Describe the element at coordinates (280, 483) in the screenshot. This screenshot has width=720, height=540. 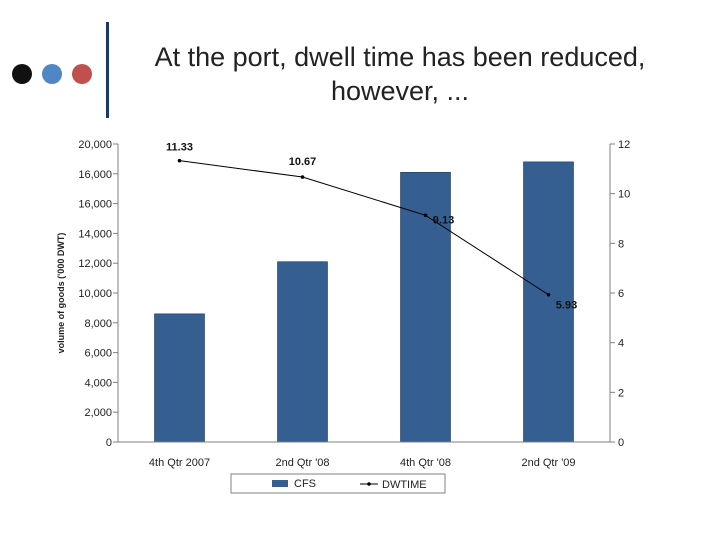
I see `legend-cfs-swatch` at that location.